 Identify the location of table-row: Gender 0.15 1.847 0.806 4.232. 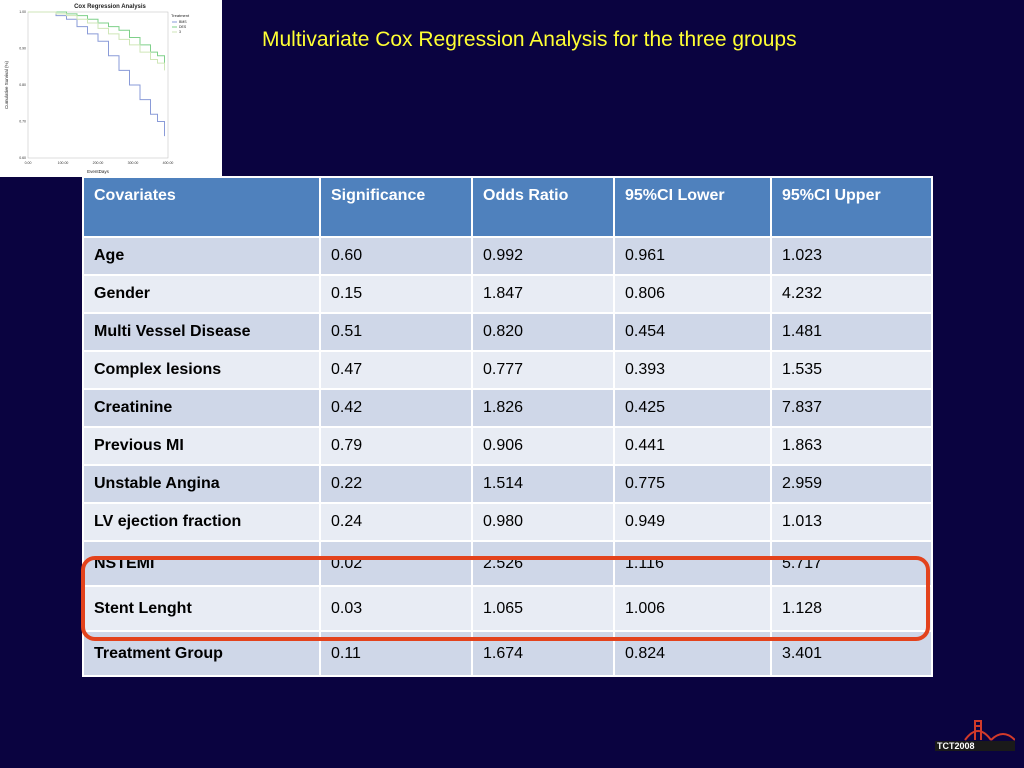
(507, 294).